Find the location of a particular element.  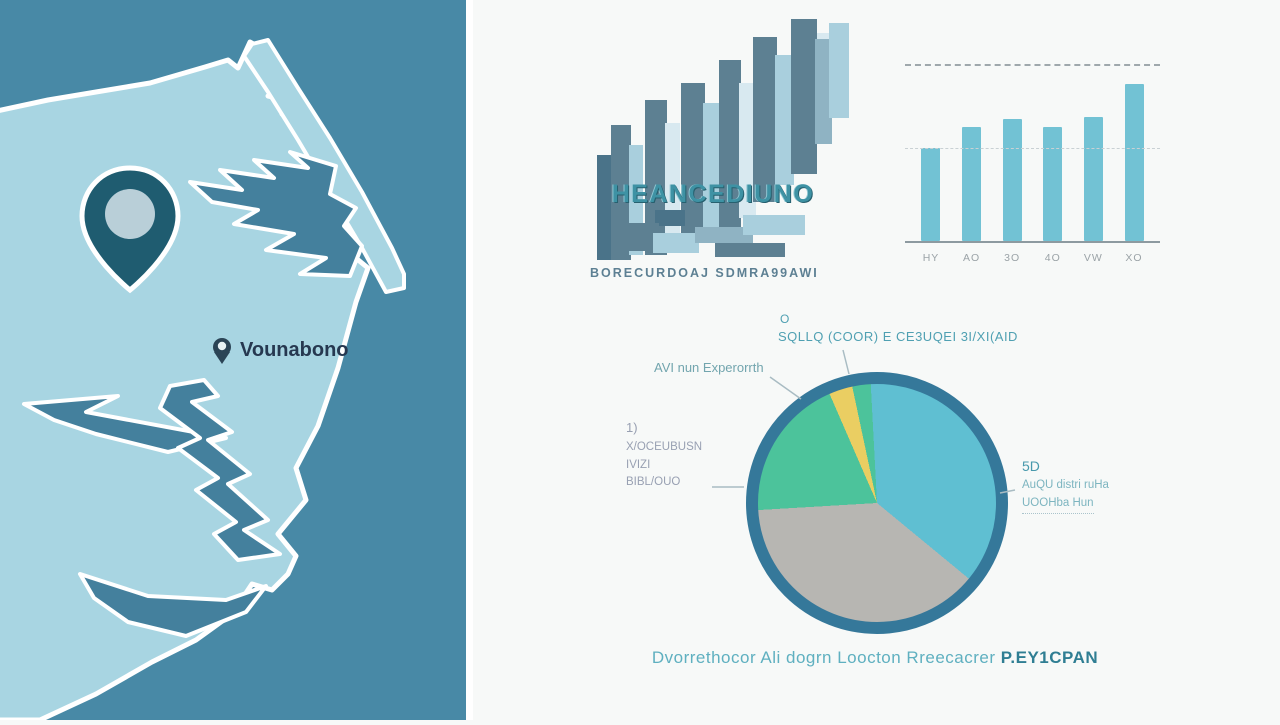

building-group is located at coordinates (723, 139).